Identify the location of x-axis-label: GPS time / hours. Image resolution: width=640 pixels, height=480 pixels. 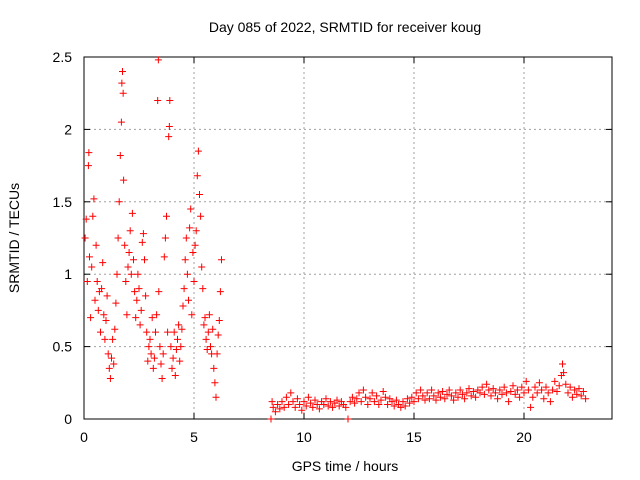
(345, 466).